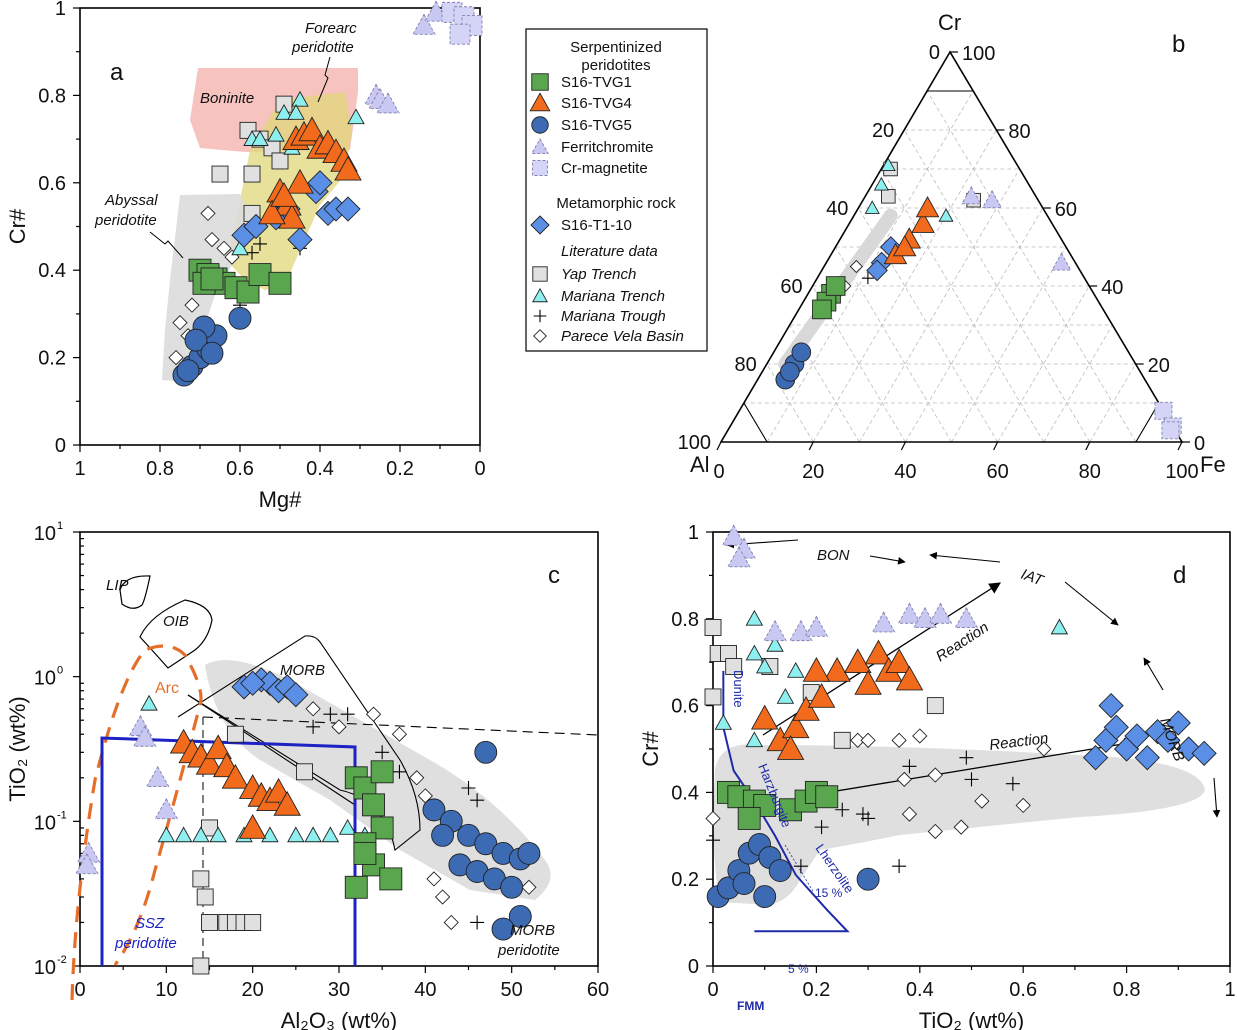 This screenshot has height=1030, width=1237. What do you see at coordinates (1127, 990) in the screenshot?
I see `x-tick-label: 0.8` at bounding box center [1127, 990].